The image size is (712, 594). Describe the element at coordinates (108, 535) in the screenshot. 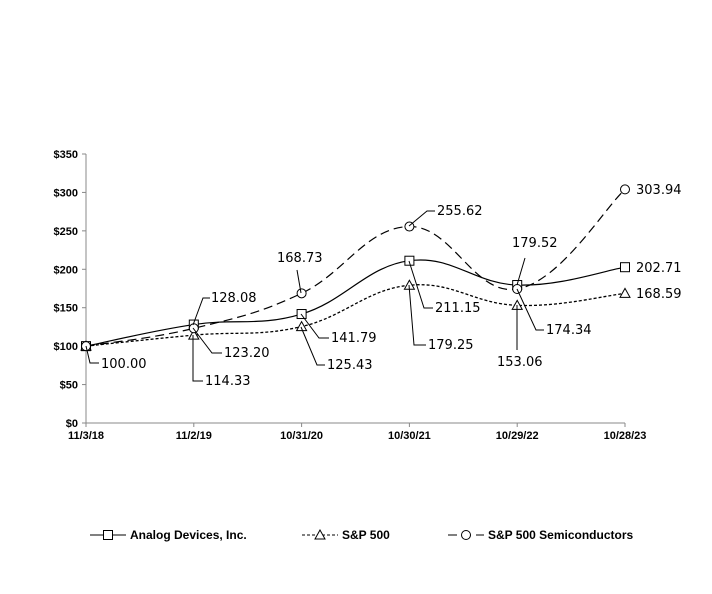

I see `legend-marker-adi` at that location.